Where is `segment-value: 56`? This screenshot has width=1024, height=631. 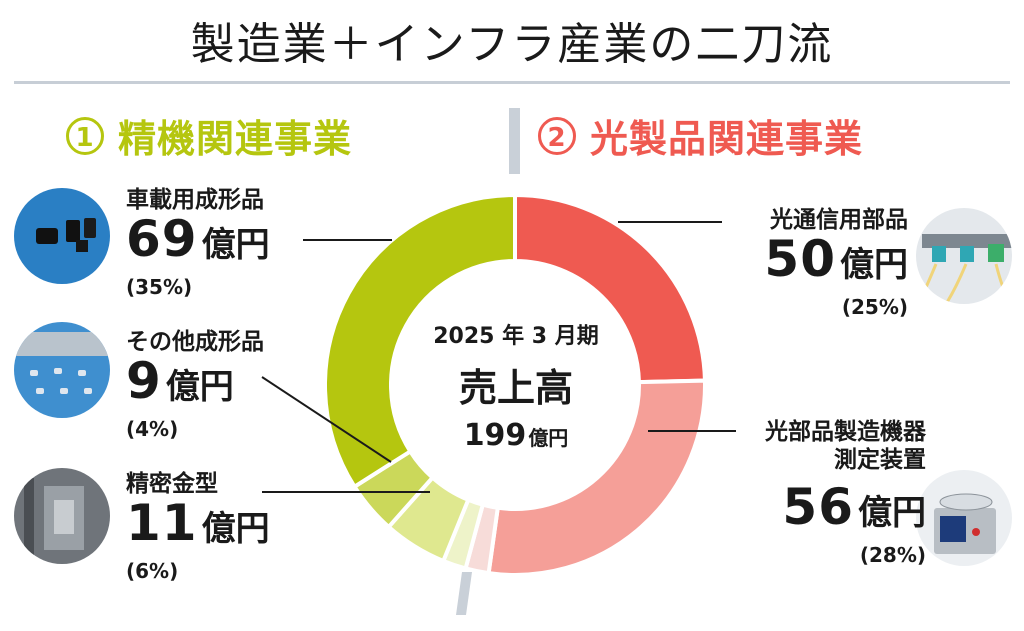
segment-value: 56 is located at coordinates (818, 507).